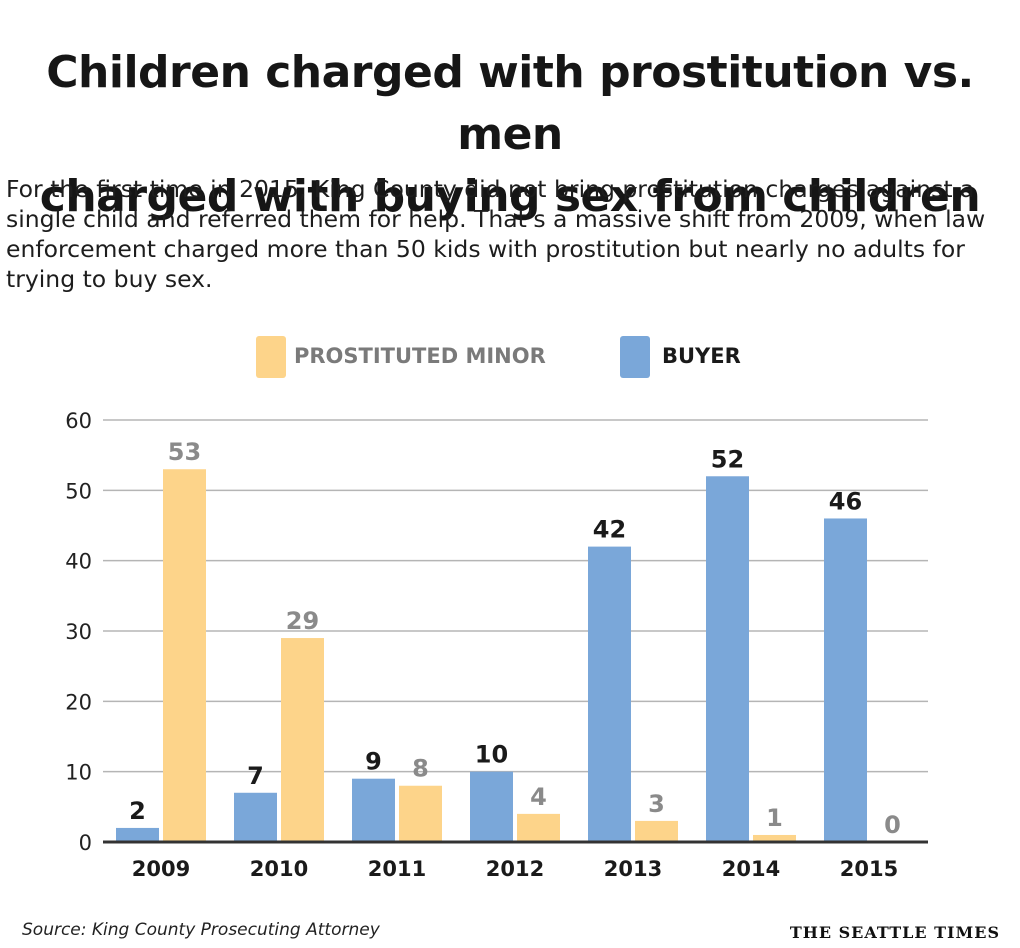  I want to click on legend-swatch-buyer, so click(635, 357).